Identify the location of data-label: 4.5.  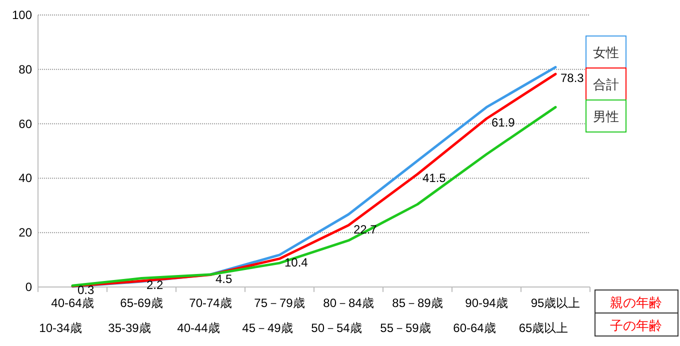
(224, 279).